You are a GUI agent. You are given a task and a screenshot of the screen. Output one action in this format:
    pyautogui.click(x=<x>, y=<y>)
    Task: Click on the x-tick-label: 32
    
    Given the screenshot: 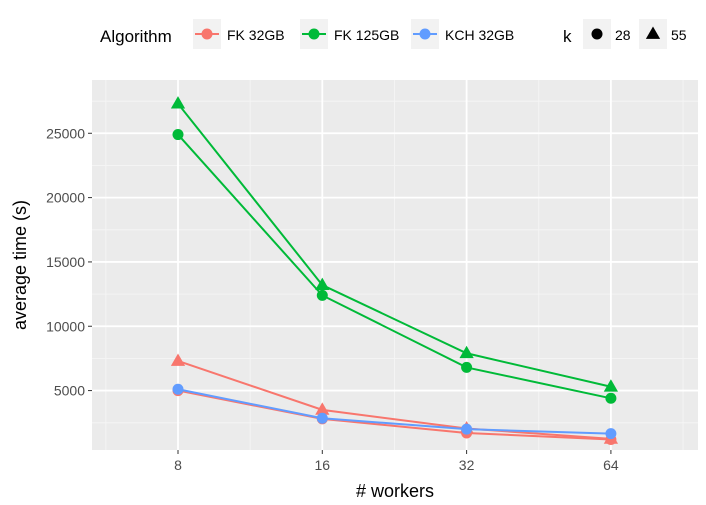 What is the action you would take?
    pyautogui.click(x=467, y=465)
    